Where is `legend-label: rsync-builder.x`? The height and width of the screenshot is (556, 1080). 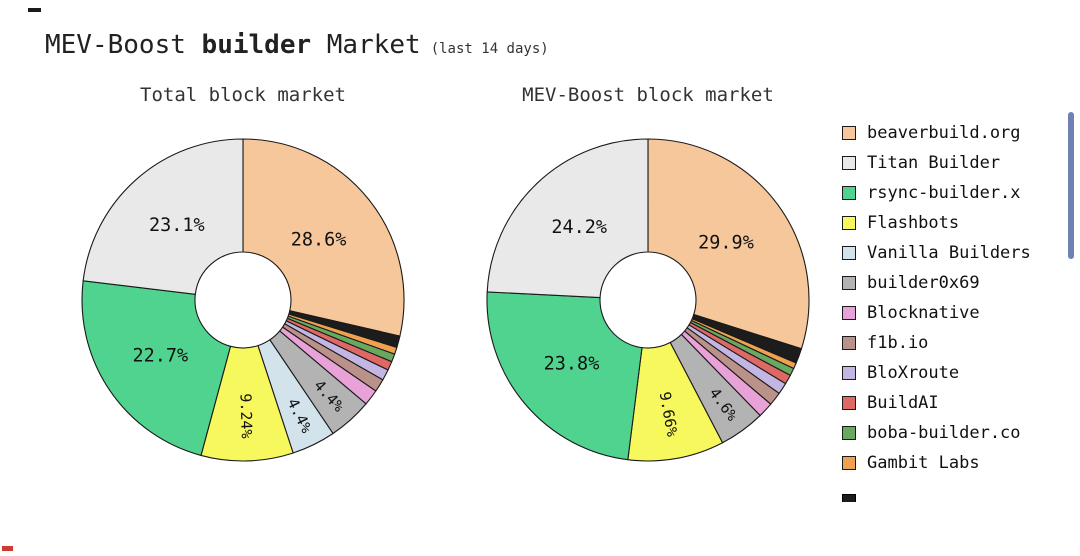
legend-label: rsync-builder.x is located at coordinates (944, 193).